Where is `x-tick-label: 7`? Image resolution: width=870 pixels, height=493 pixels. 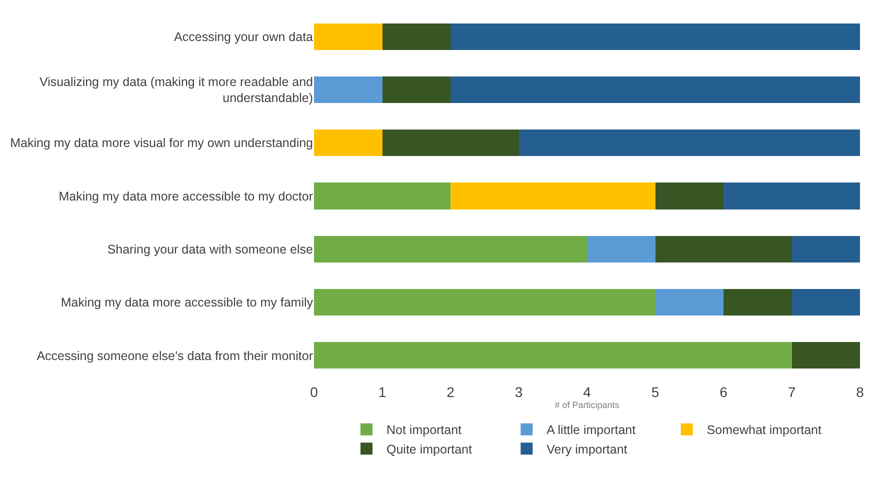
x-tick-label: 7 is located at coordinates (792, 392).